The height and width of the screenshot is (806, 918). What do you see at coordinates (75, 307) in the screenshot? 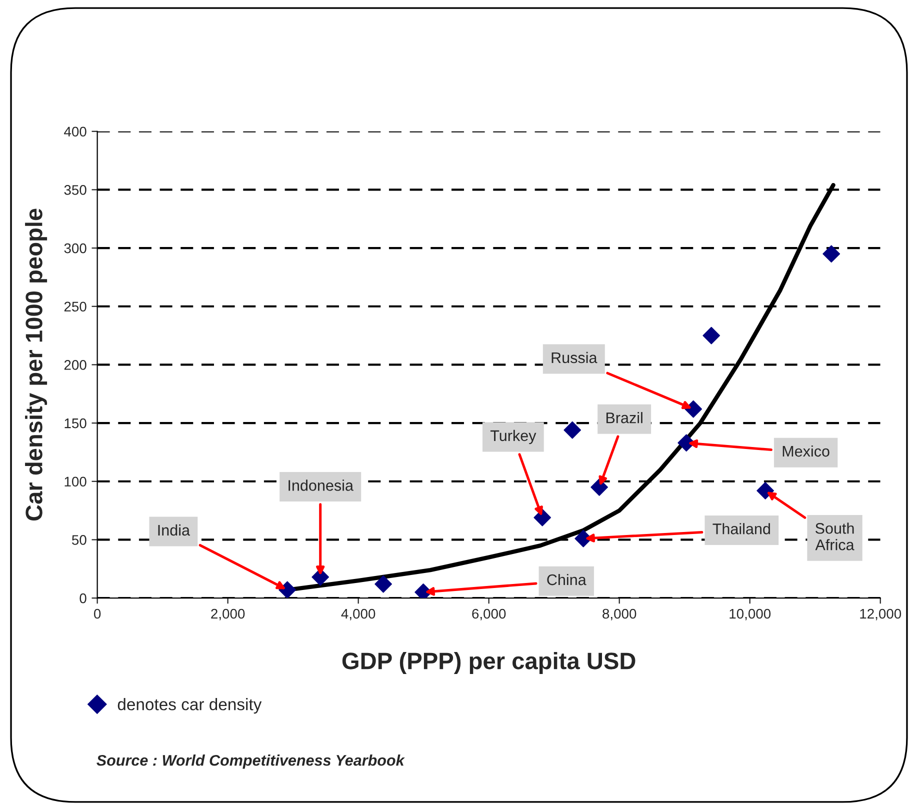
I see `y-tick-label: 250` at bounding box center [75, 307].